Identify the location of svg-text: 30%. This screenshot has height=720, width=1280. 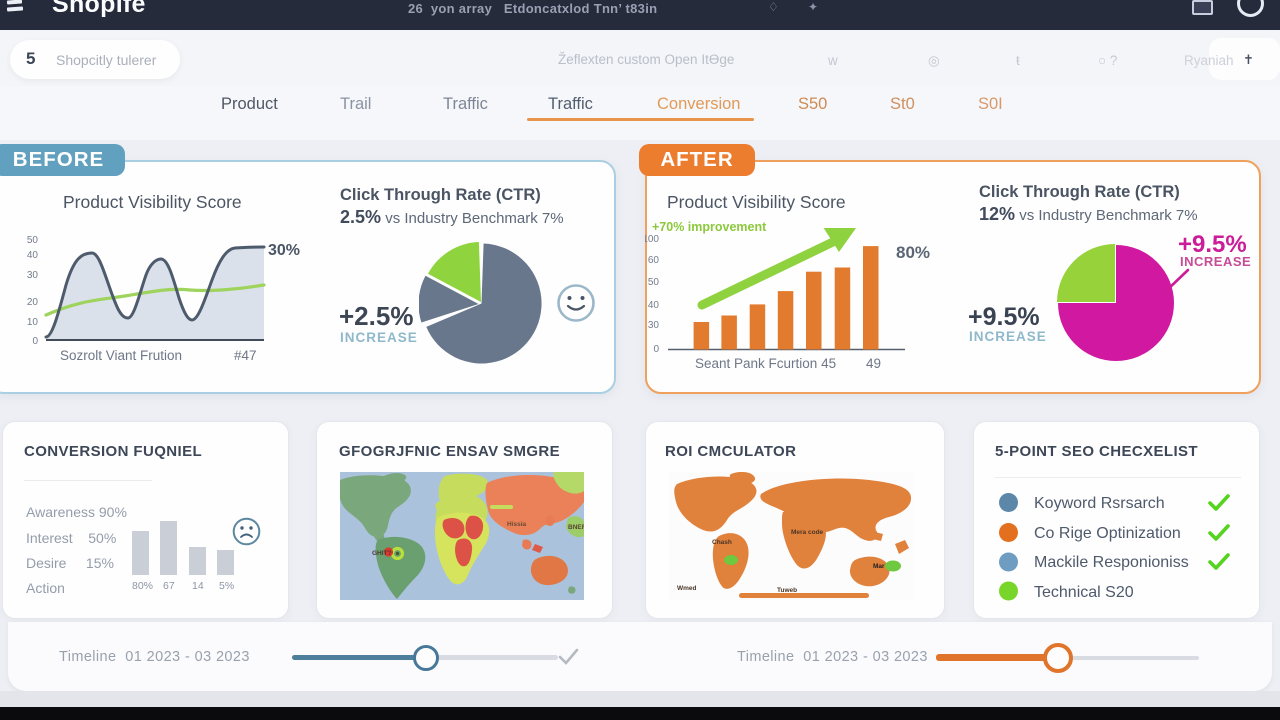
(284, 250).